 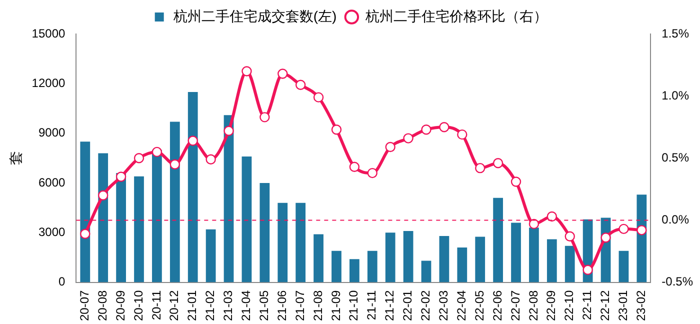 I want to click on x-tick-label: 22-04, so click(x=461, y=306).